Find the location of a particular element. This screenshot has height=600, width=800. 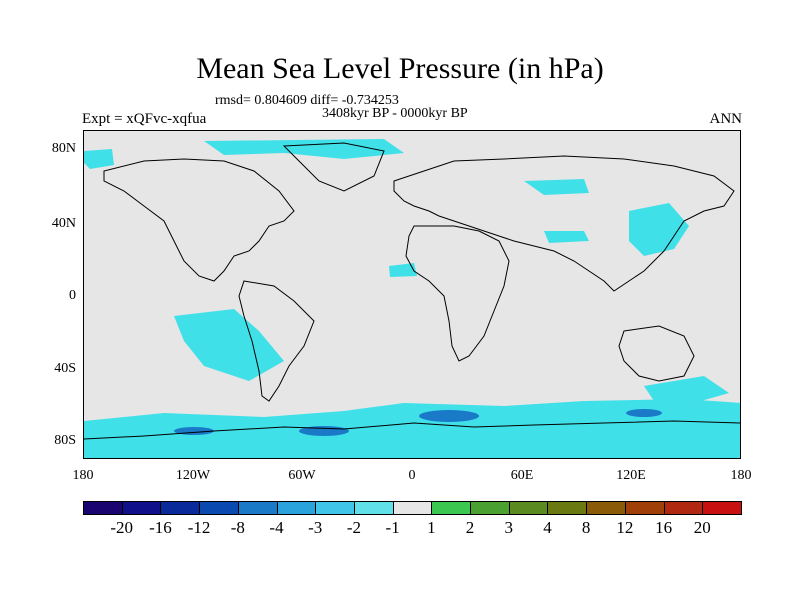

south-america-coast is located at coordinates (276, 341).